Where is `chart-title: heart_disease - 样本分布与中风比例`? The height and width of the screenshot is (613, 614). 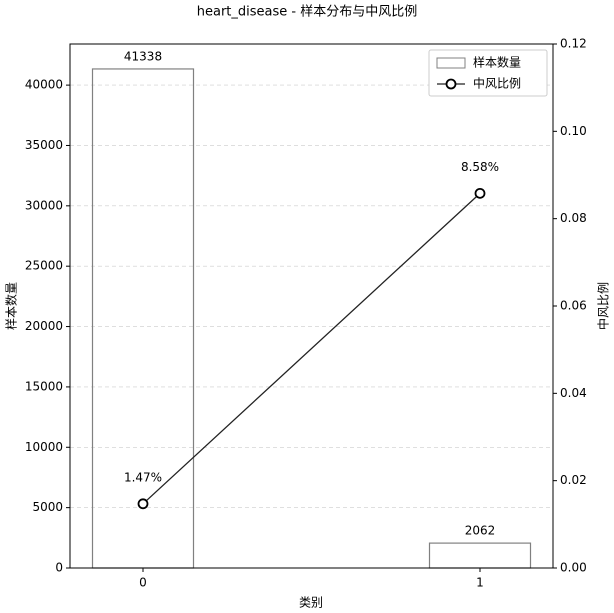
chart-title: heart_disease - 样本分布与中风比例 is located at coordinates (307, 12).